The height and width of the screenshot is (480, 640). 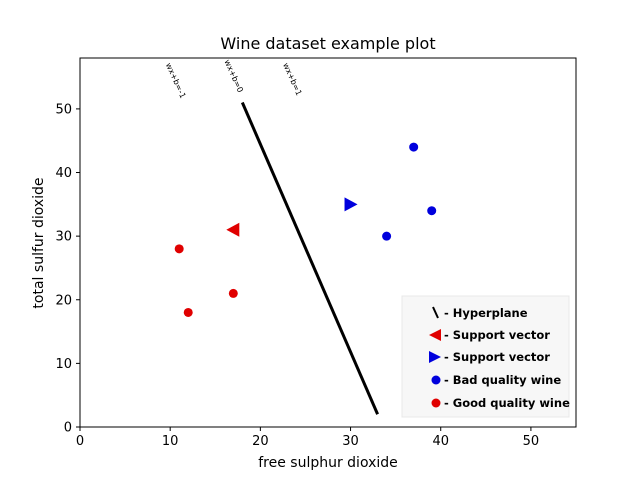 What do you see at coordinates (63, 237) in the screenshot?
I see `y-tick-label: 30` at bounding box center [63, 237].